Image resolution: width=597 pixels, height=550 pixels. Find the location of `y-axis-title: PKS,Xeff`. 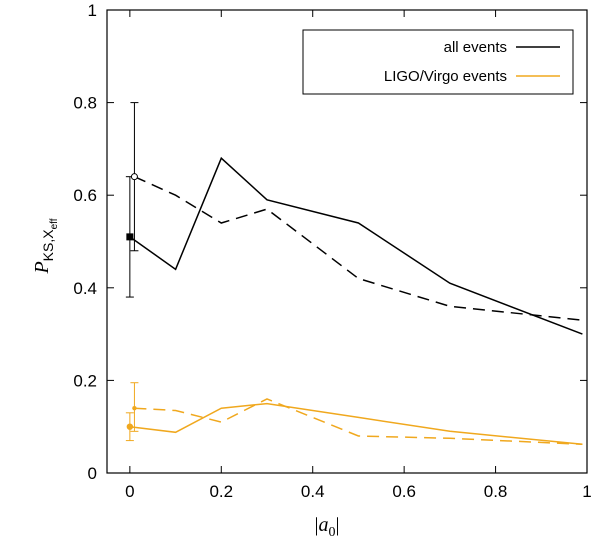

y-axis-title: PKS,Xeff is located at coordinates (45, 246).